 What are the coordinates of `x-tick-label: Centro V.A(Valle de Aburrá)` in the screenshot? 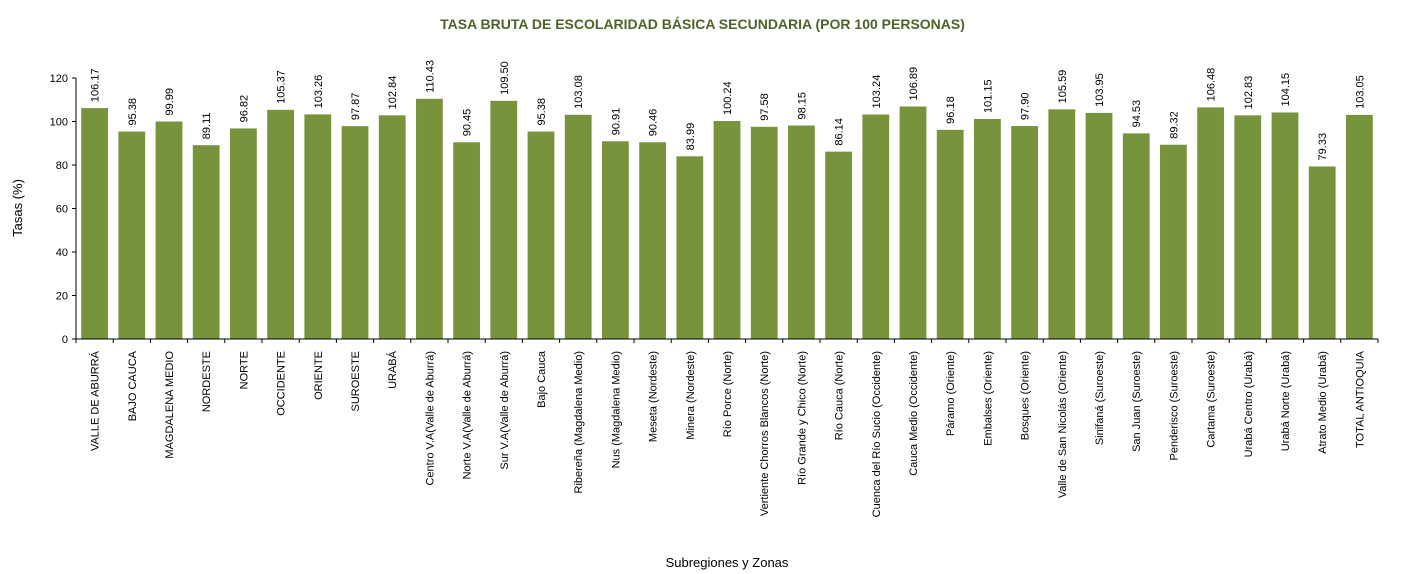 It's located at (430, 418).